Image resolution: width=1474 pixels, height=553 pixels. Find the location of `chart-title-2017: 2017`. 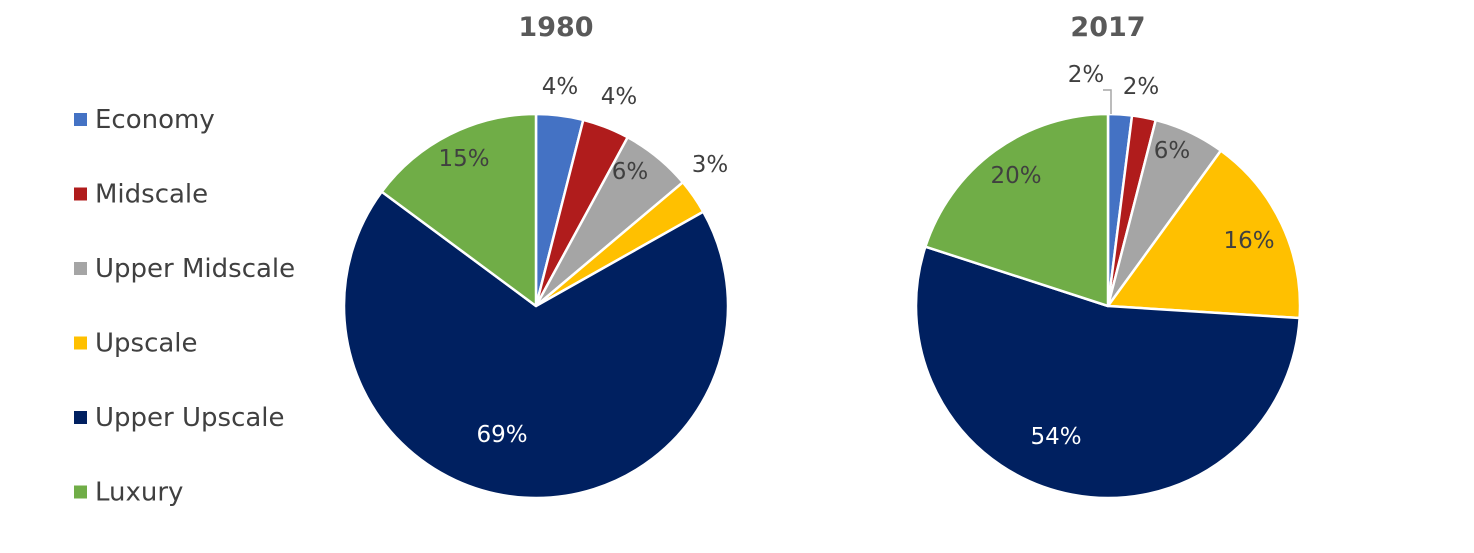

chart-title-2017: 2017 is located at coordinates (1107, 27).